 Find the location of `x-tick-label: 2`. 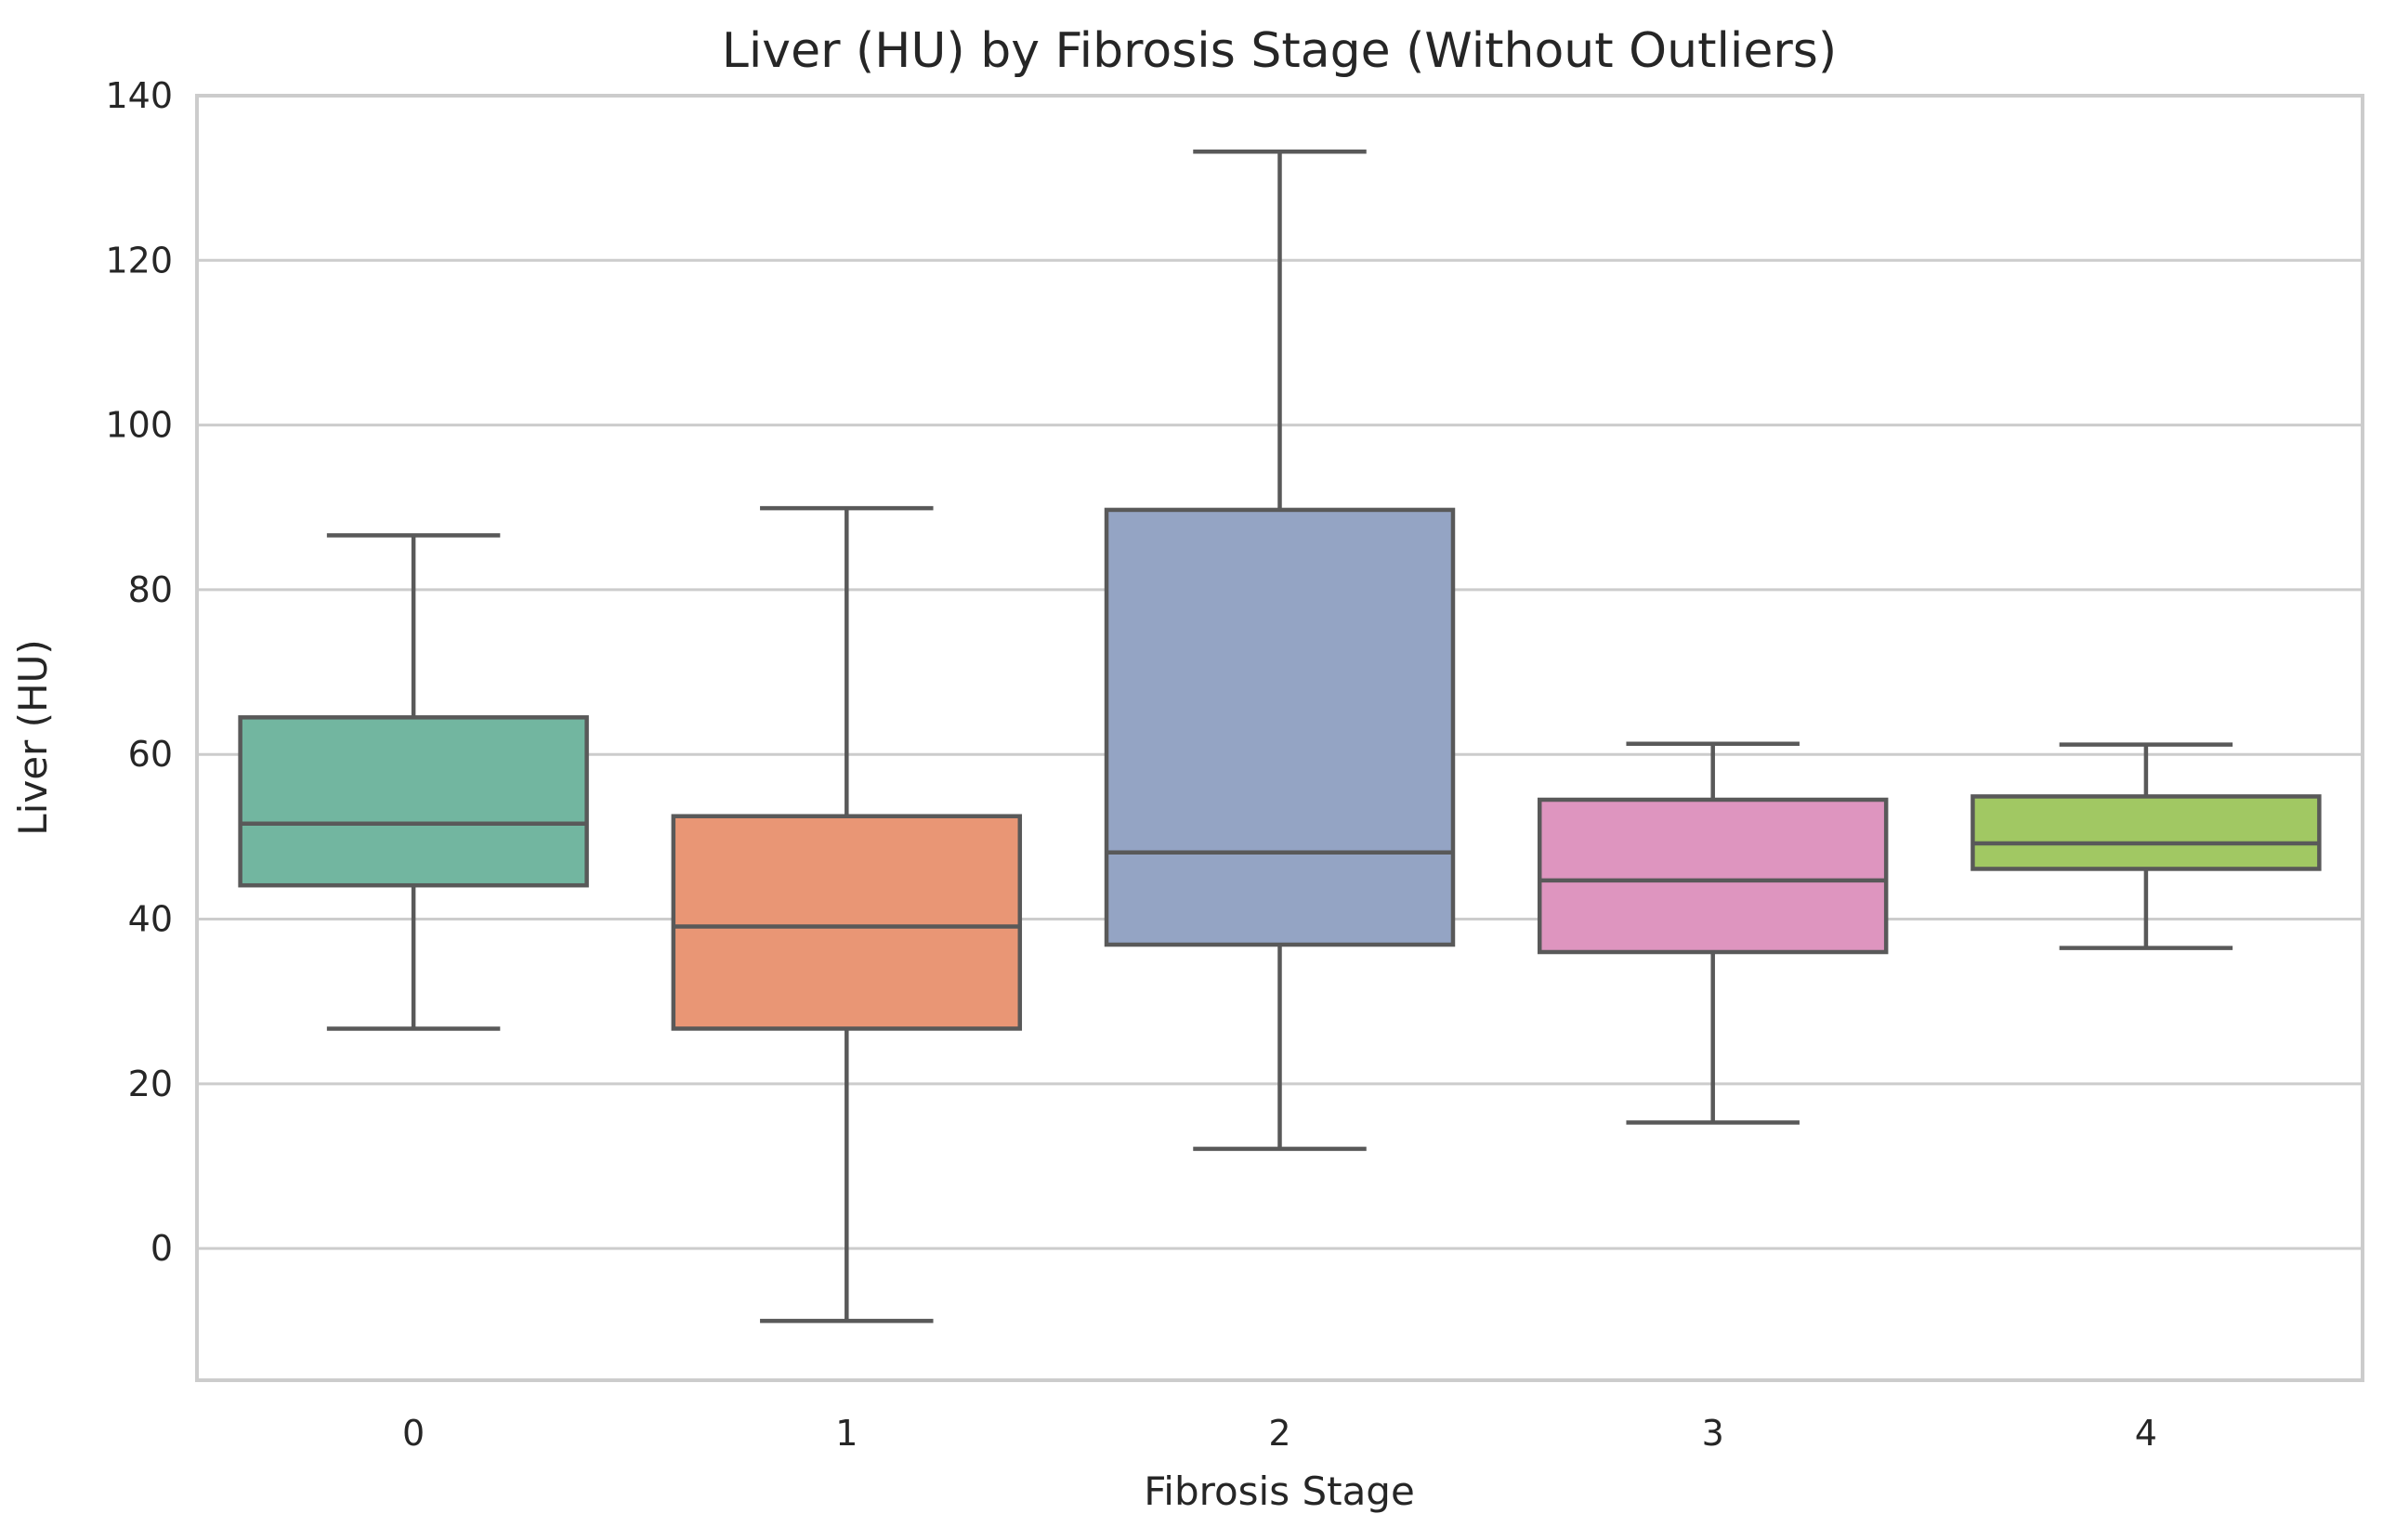

x-tick-label: 2 is located at coordinates (1279, 1433).